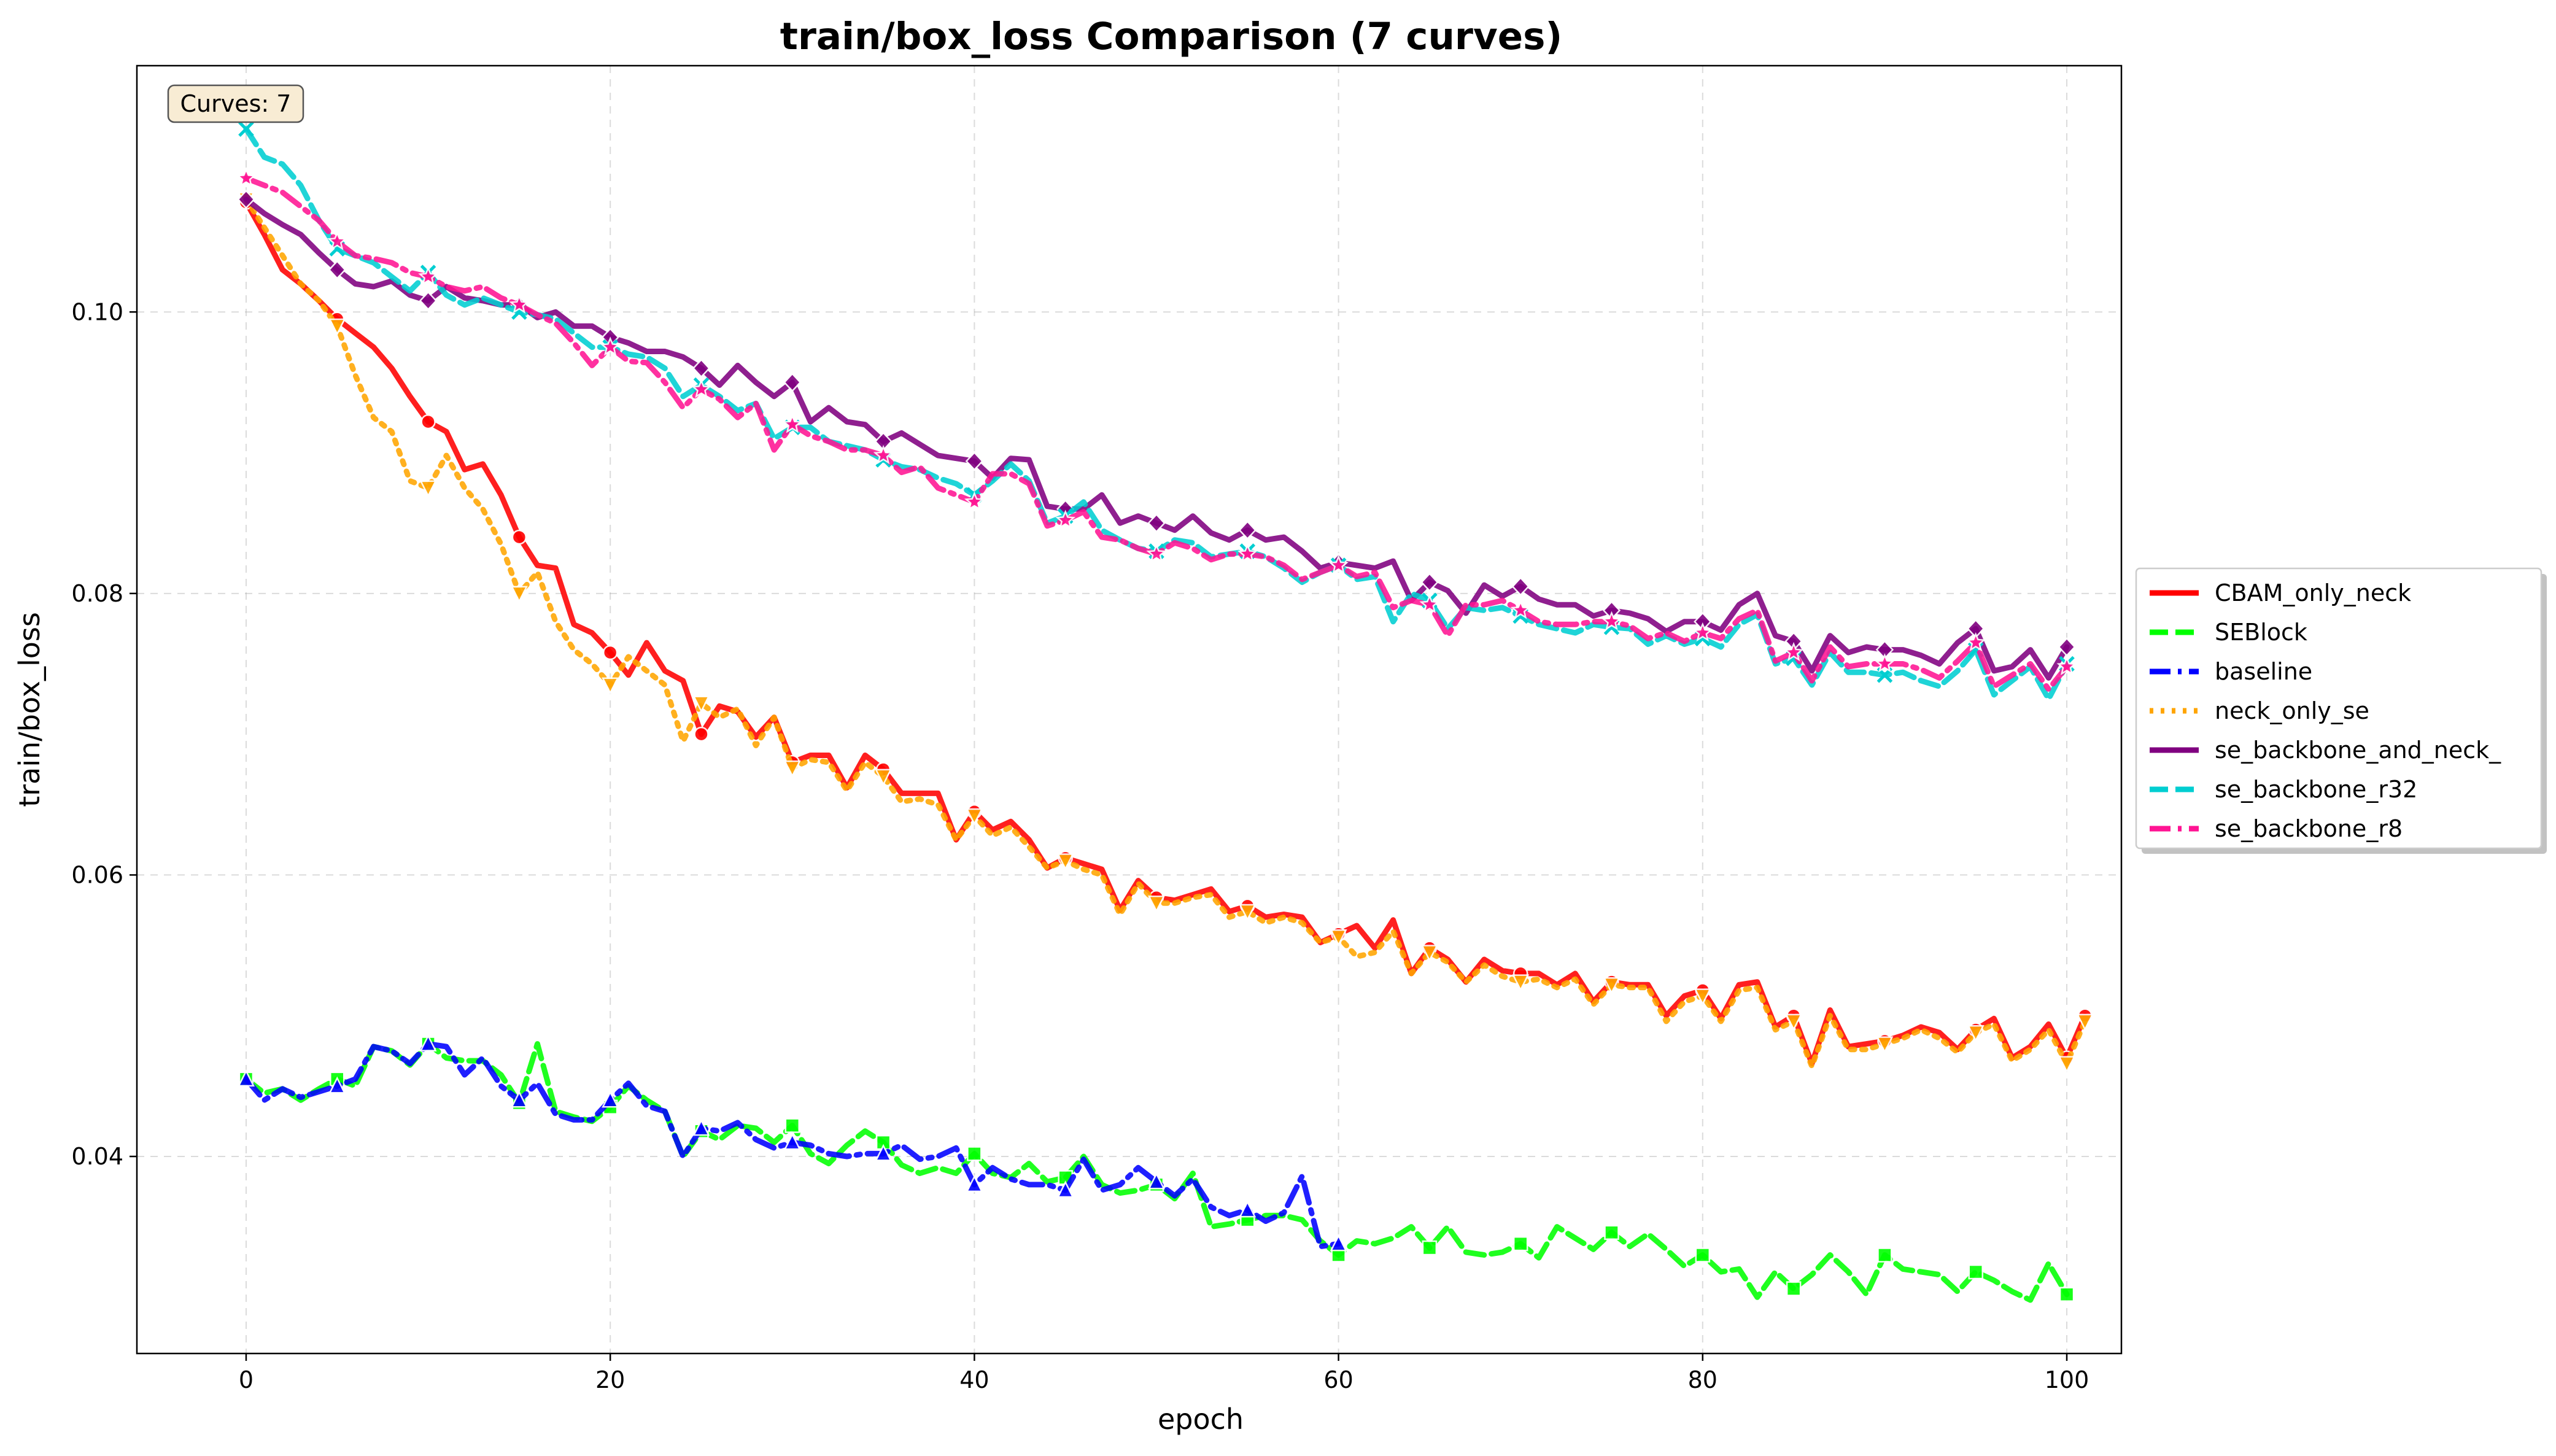 The height and width of the screenshot is (1456, 2556). I want to click on annotation-text: Curves: 7, so click(236, 103).